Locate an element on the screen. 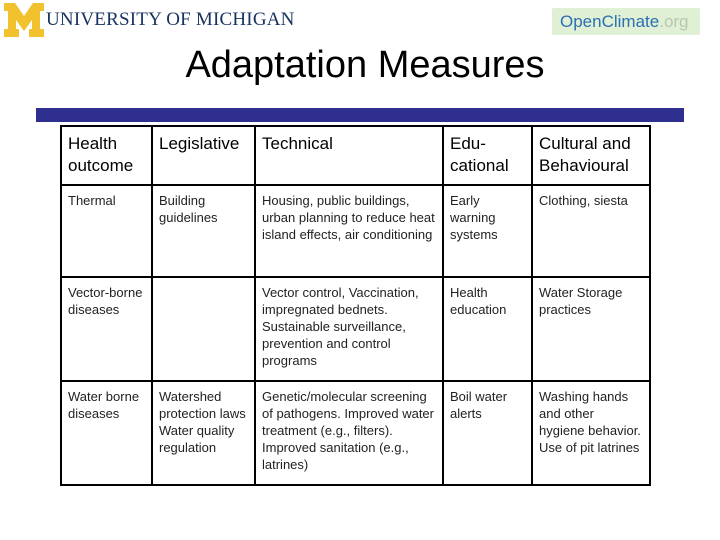  title-divider is located at coordinates (360, 115).